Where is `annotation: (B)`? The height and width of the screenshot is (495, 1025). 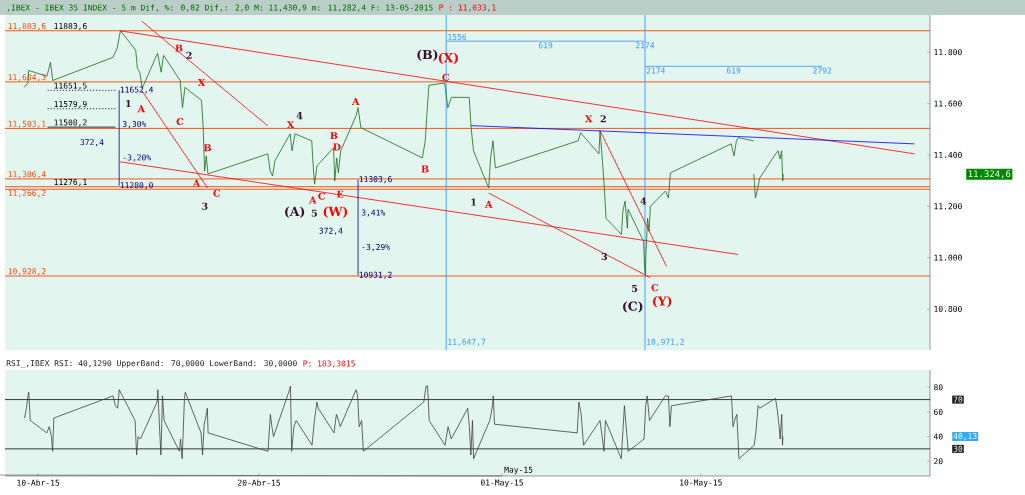 annotation: (B) is located at coordinates (427, 55).